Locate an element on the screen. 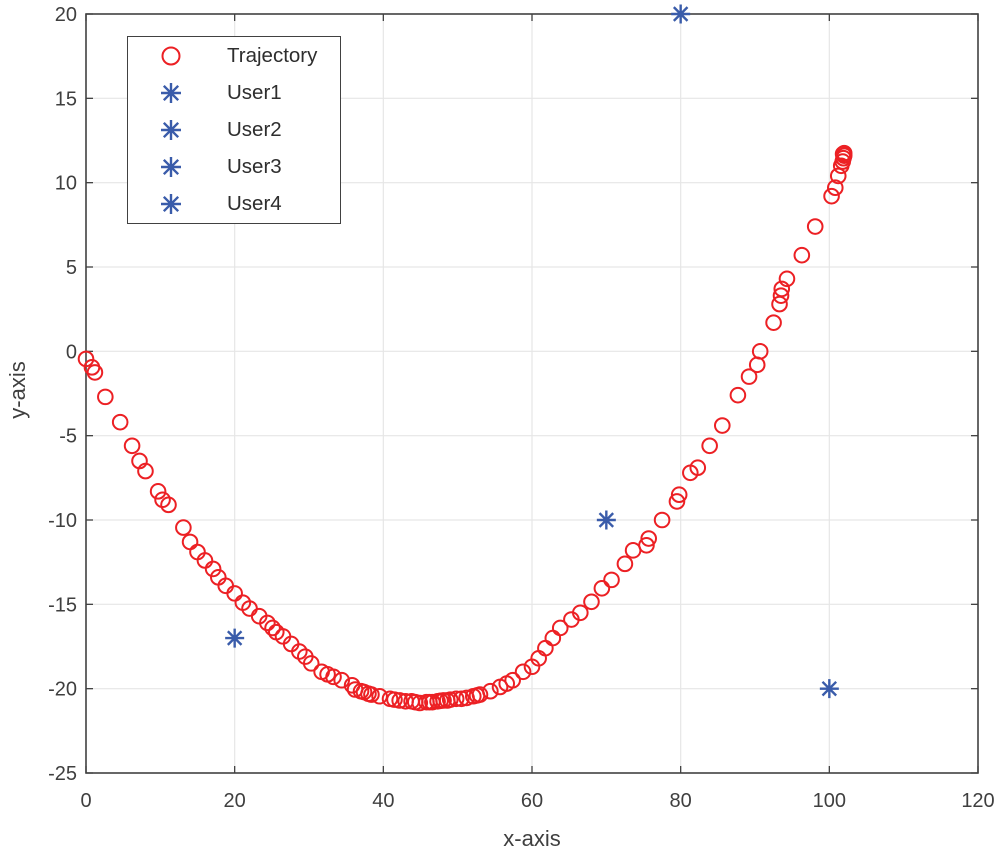  legend-circle-glyph is located at coordinates (171, 56).